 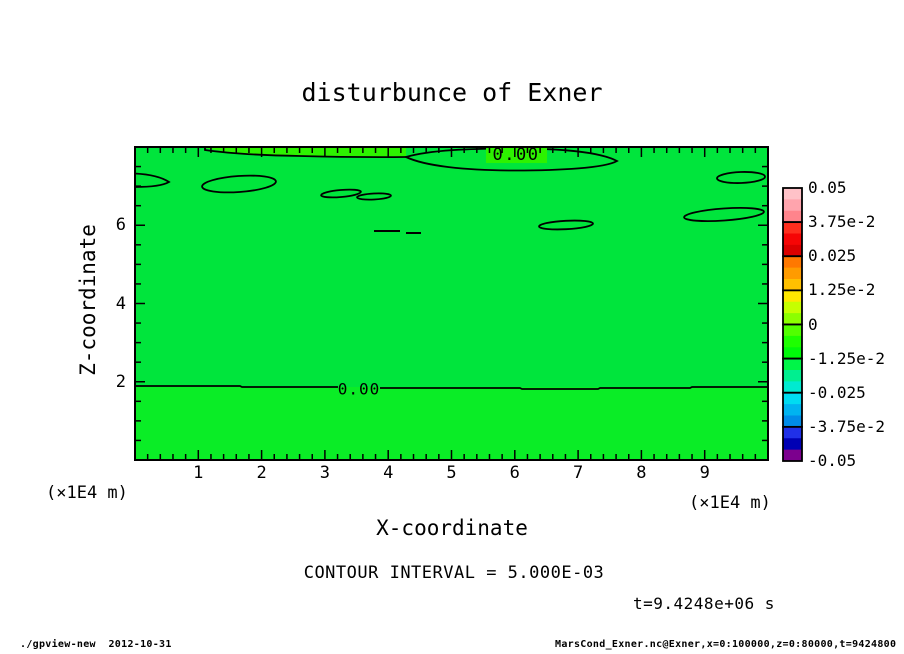 What do you see at coordinates (641, 473) in the screenshot?
I see `x-tick-label: 8` at bounding box center [641, 473].